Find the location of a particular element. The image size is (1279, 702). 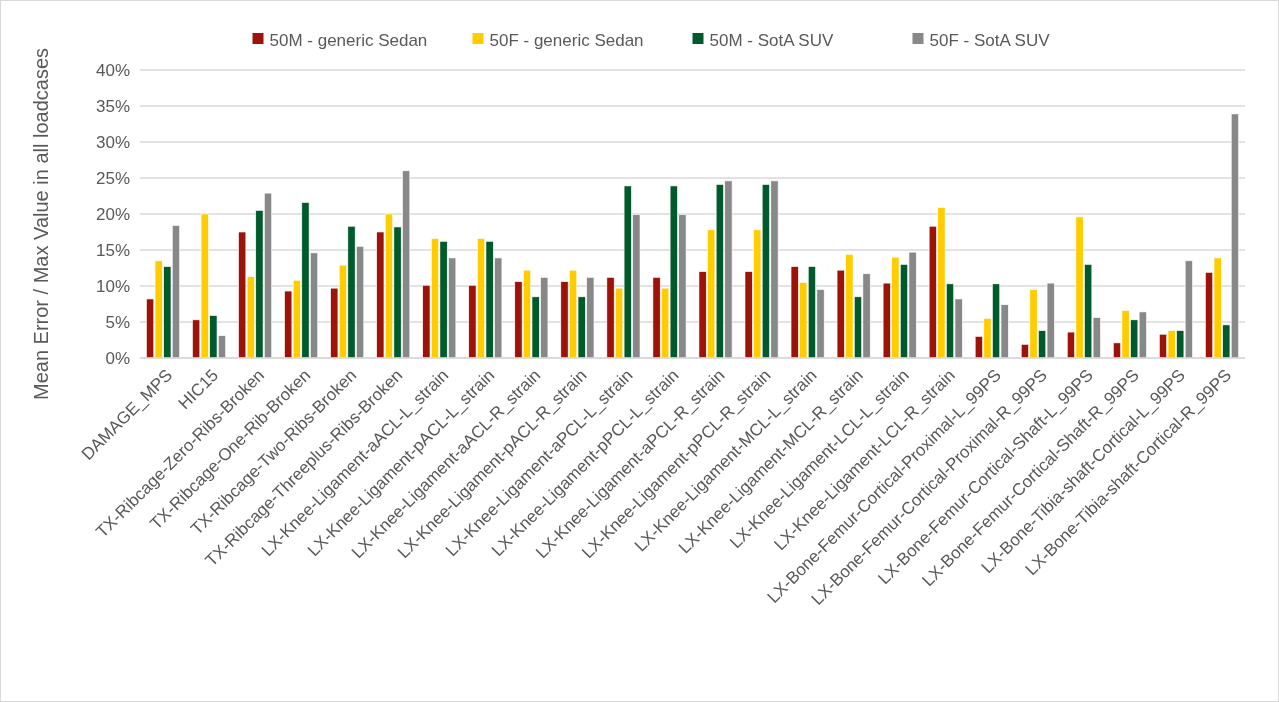

legend-label: 50M - SotA SUV is located at coordinates (771, 40).